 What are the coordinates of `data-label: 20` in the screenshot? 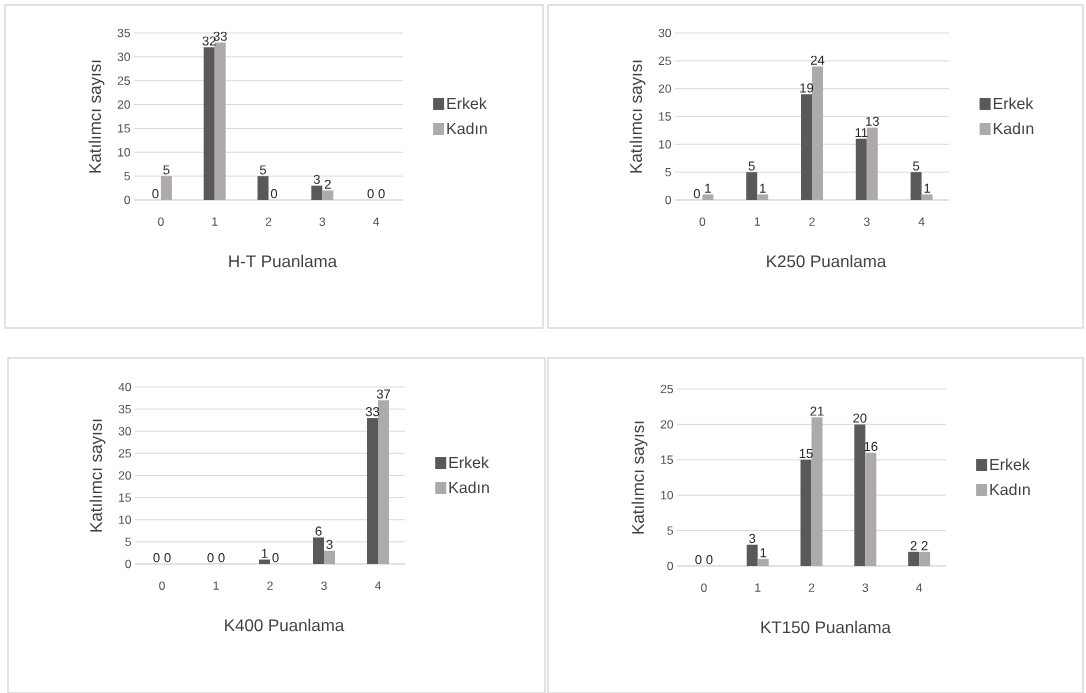 It's located at (860, 418).